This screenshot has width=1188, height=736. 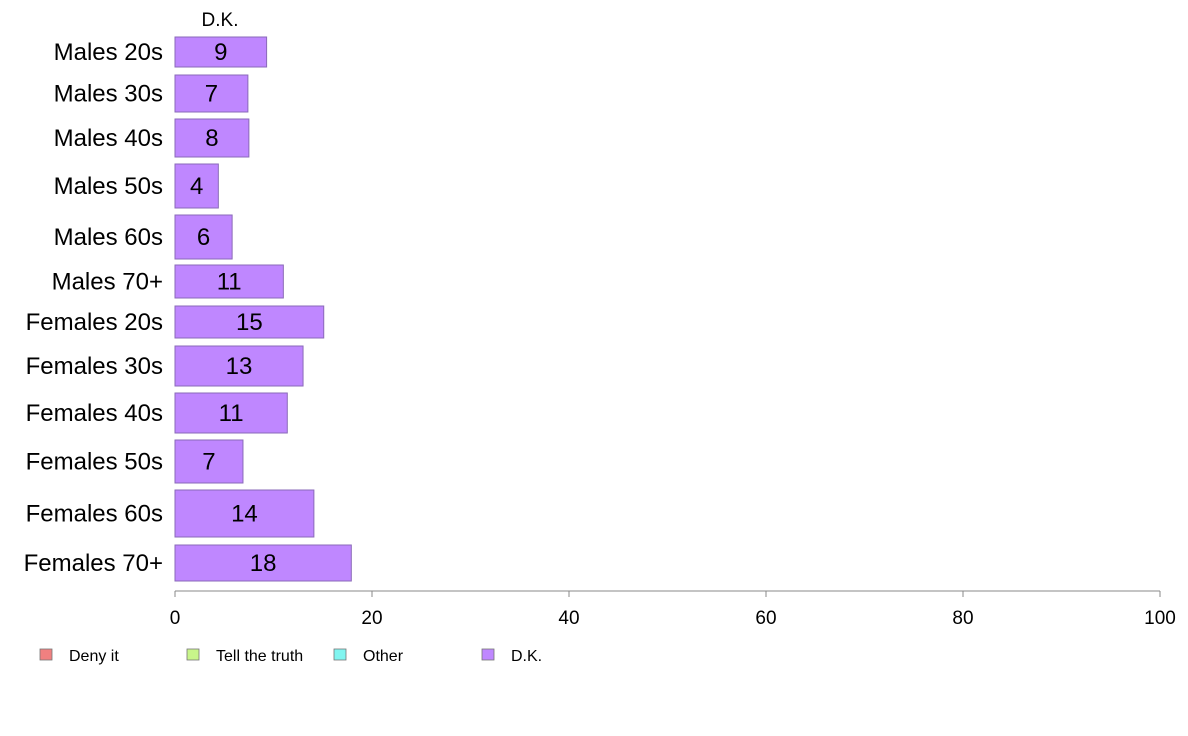 I want to click on bar-d-k-females-50s, so click(x=209, y=461).